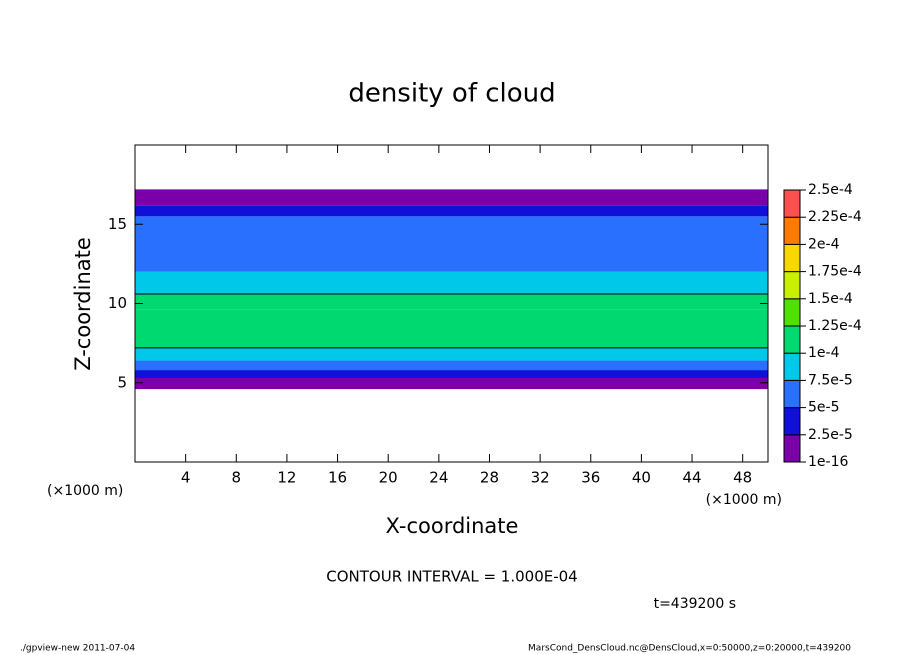  Describe the element at coordinates (590, 478) in the screenshot. I see `x-tick-label: 36` at that location.